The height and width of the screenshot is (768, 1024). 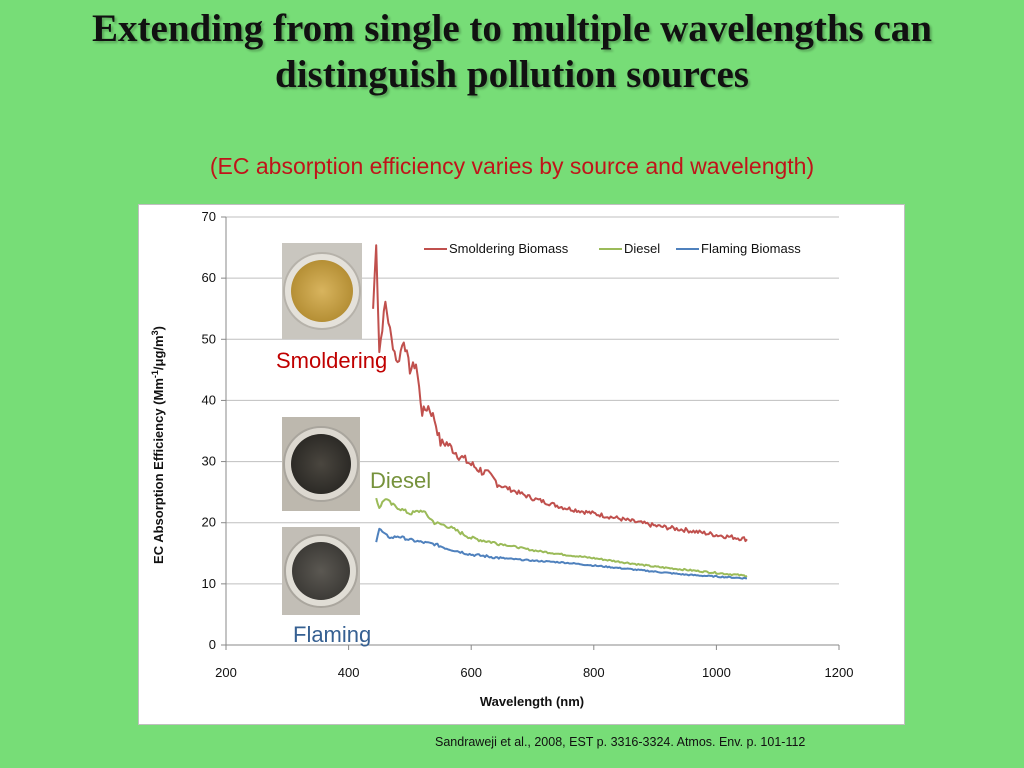 I want to click on x-tick-label: 1000, so click(x=716, y=672).